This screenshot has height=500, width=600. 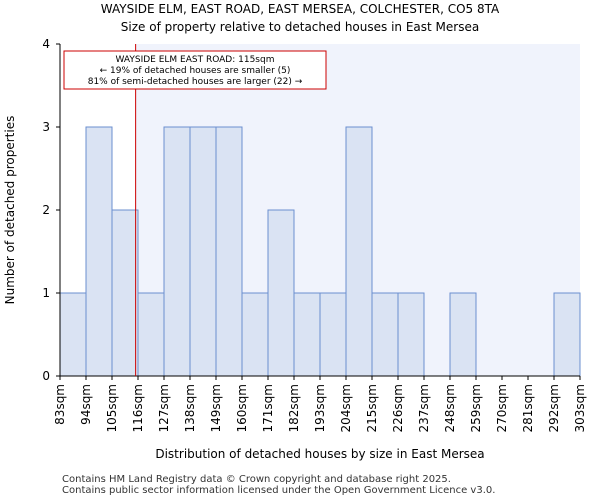 What do you see at coordinates (320, 408) in the screenshot?
I see `x-tick-label: 193sqm` at bounding box center [320, 408].